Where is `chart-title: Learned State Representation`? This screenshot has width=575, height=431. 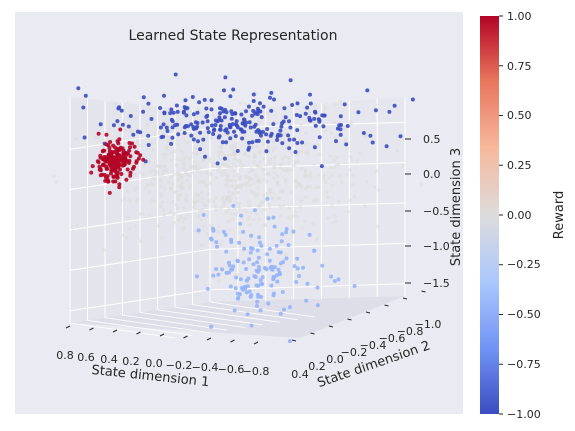 chart-title: Learned State Representation is located at coordinates (233, 36).